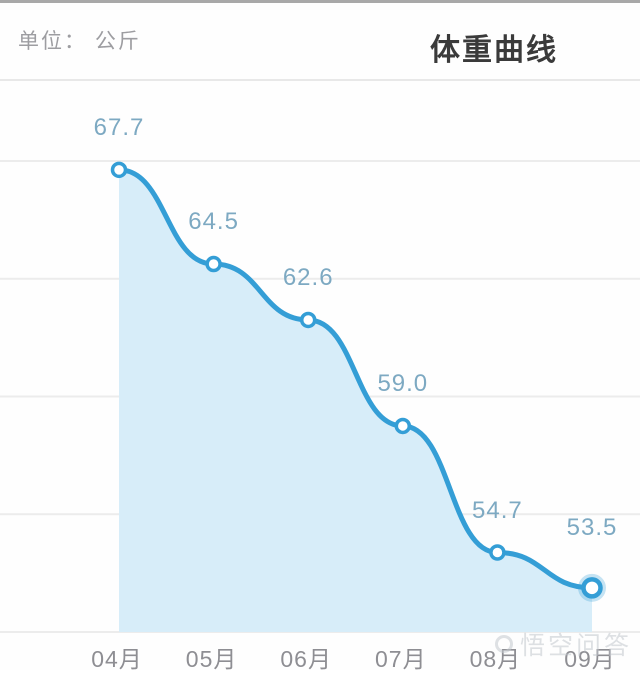 This screenshot has height=674, width=640. What do you see at coordinates (79, 41) in the screenshot?
I see `unit-label: 单位： 公斤` at bounding box center [79, 41].